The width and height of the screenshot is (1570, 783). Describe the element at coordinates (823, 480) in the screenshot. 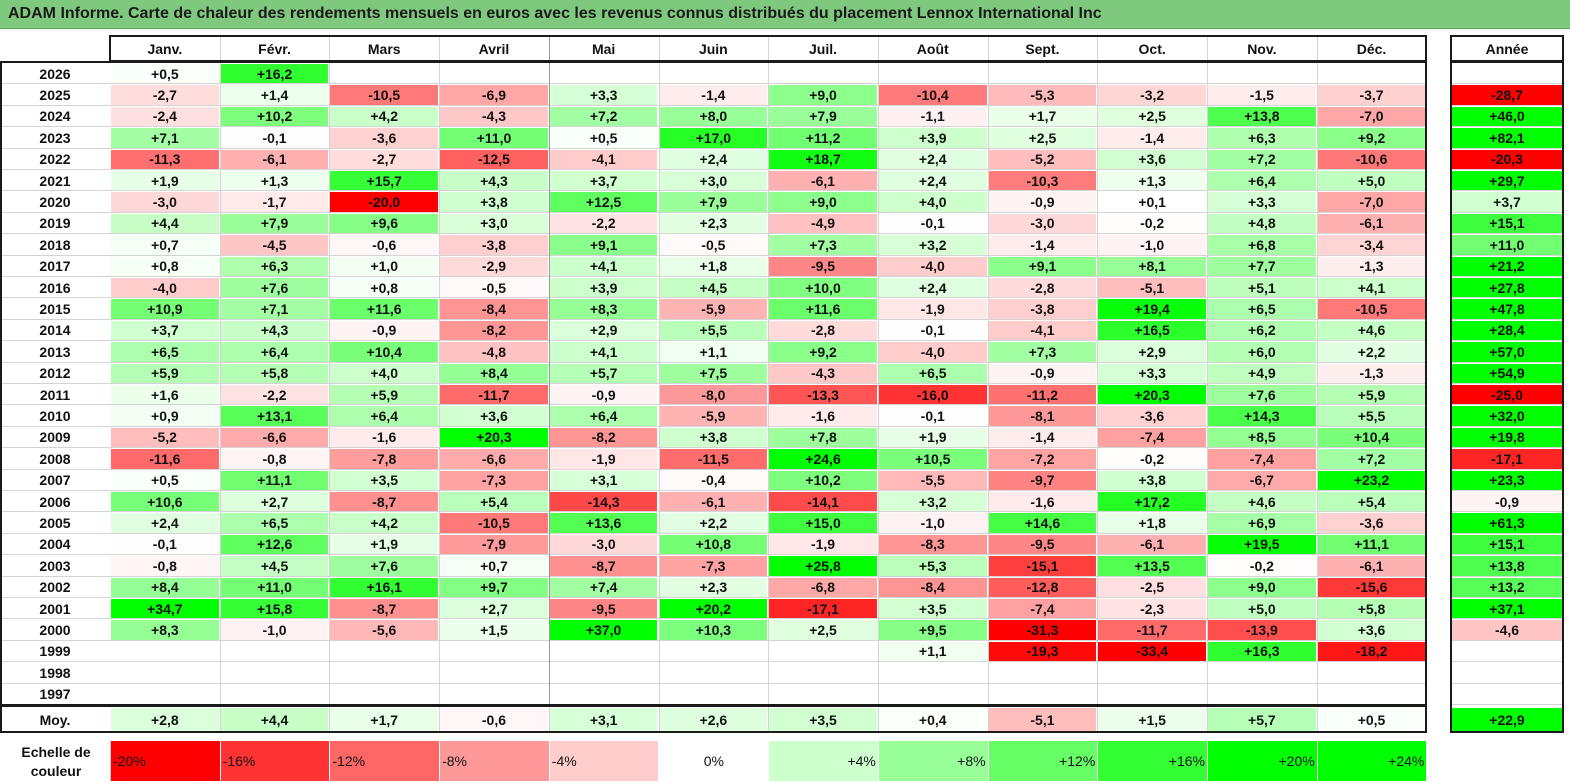

I see `heatmap-cell: +10,2` at that location.